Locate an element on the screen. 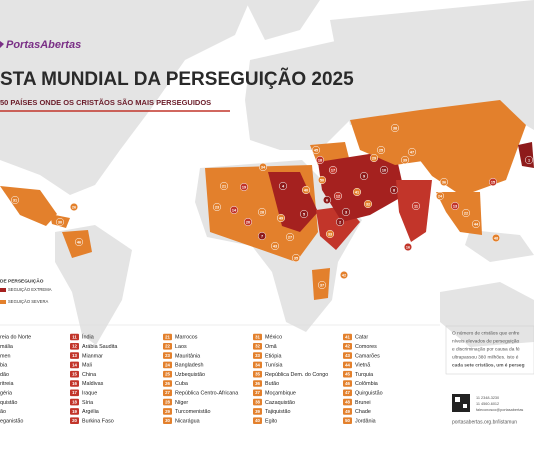 The width and height of the screenshot is (534, 462). legend-label: SEGUIÇÃO SEVERA is located at coordinates (28, 301).